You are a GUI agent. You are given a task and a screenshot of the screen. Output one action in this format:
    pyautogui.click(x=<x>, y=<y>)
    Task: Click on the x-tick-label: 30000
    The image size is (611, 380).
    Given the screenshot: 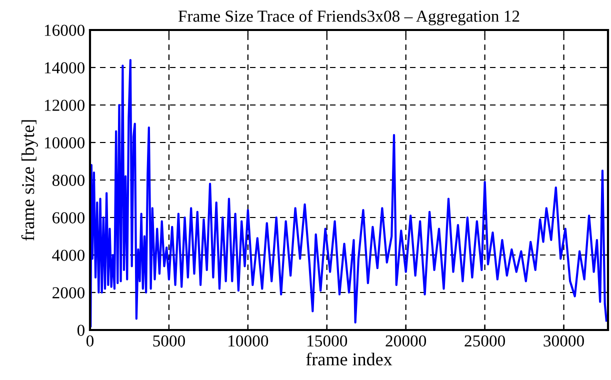 What is the action you would take?
    pyautogui.click(x=564, y=341)
    